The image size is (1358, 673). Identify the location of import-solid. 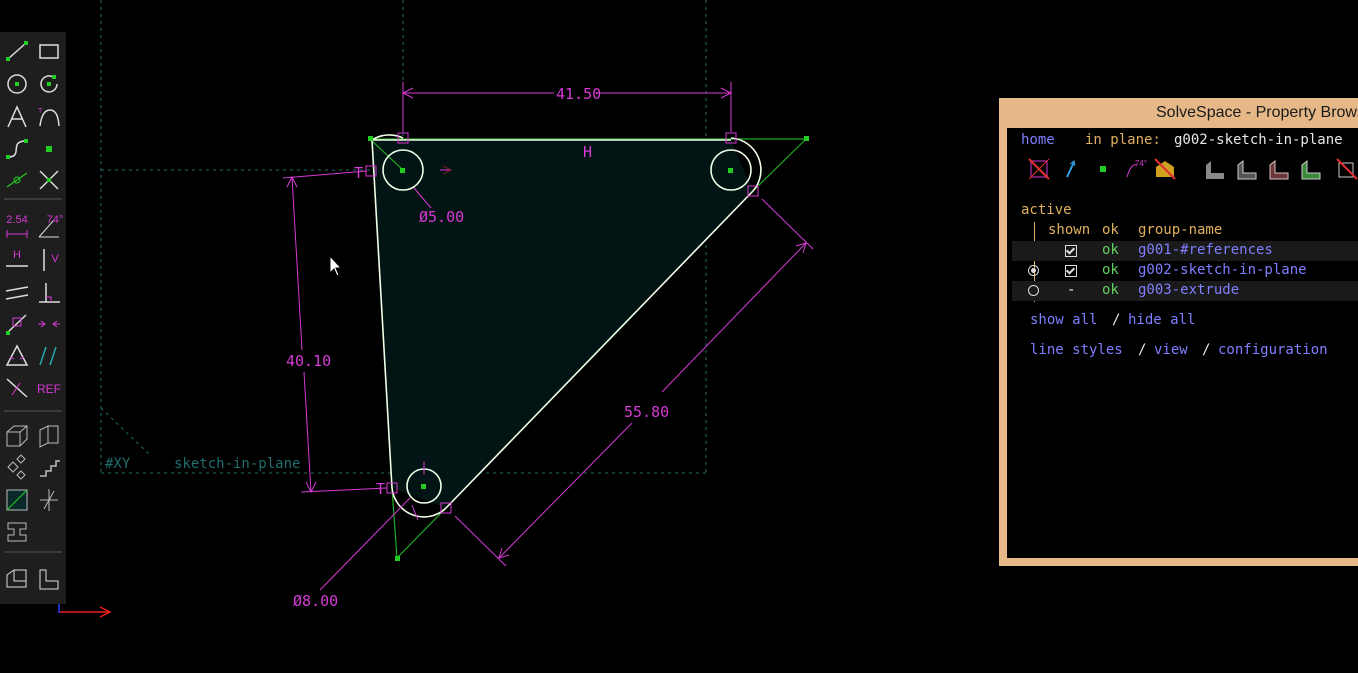
(17, 580).